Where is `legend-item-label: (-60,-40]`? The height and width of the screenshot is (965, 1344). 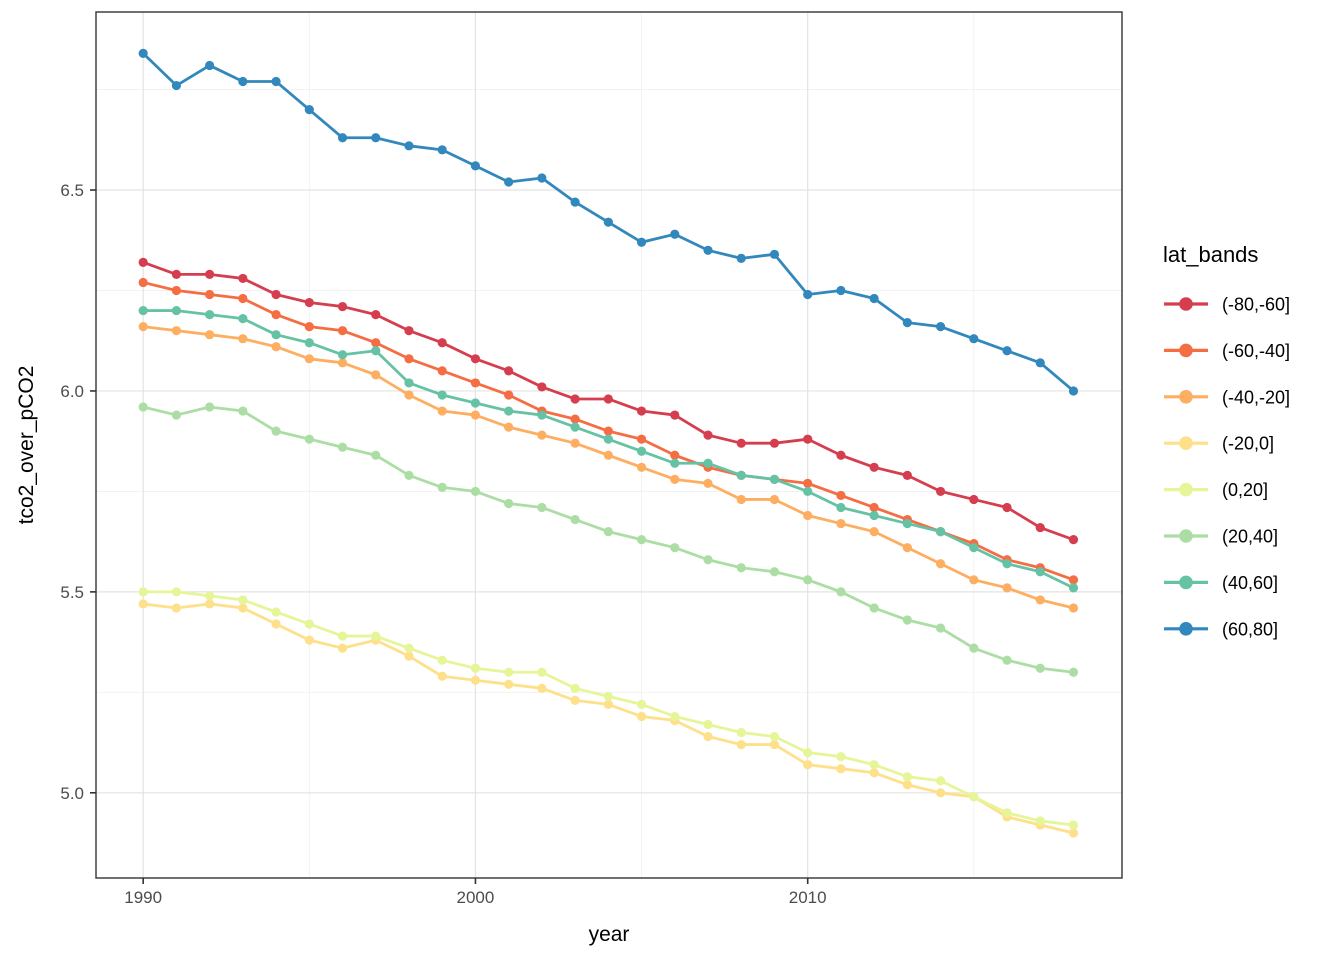 legend-item-label: (-60,-40] is located at coordinates (1256, 351).